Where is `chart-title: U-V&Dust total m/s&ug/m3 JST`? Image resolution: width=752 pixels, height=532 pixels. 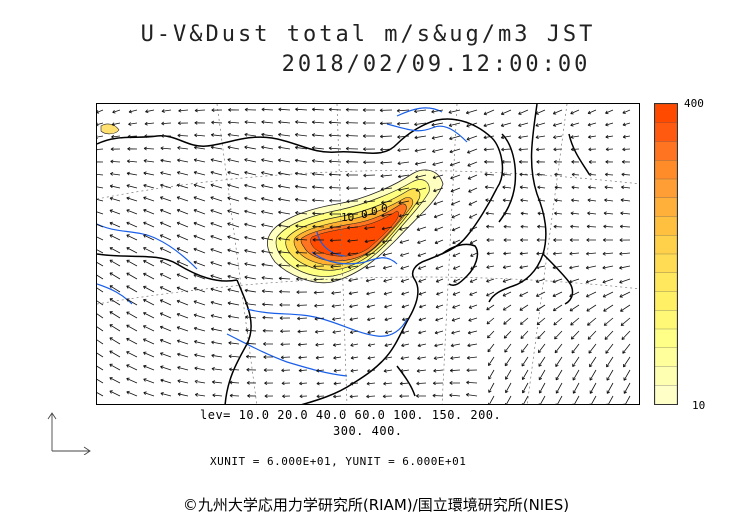 chart-title: U-V&Dust total m/s&ug/m3 JST is located at coordinates (368, 34).